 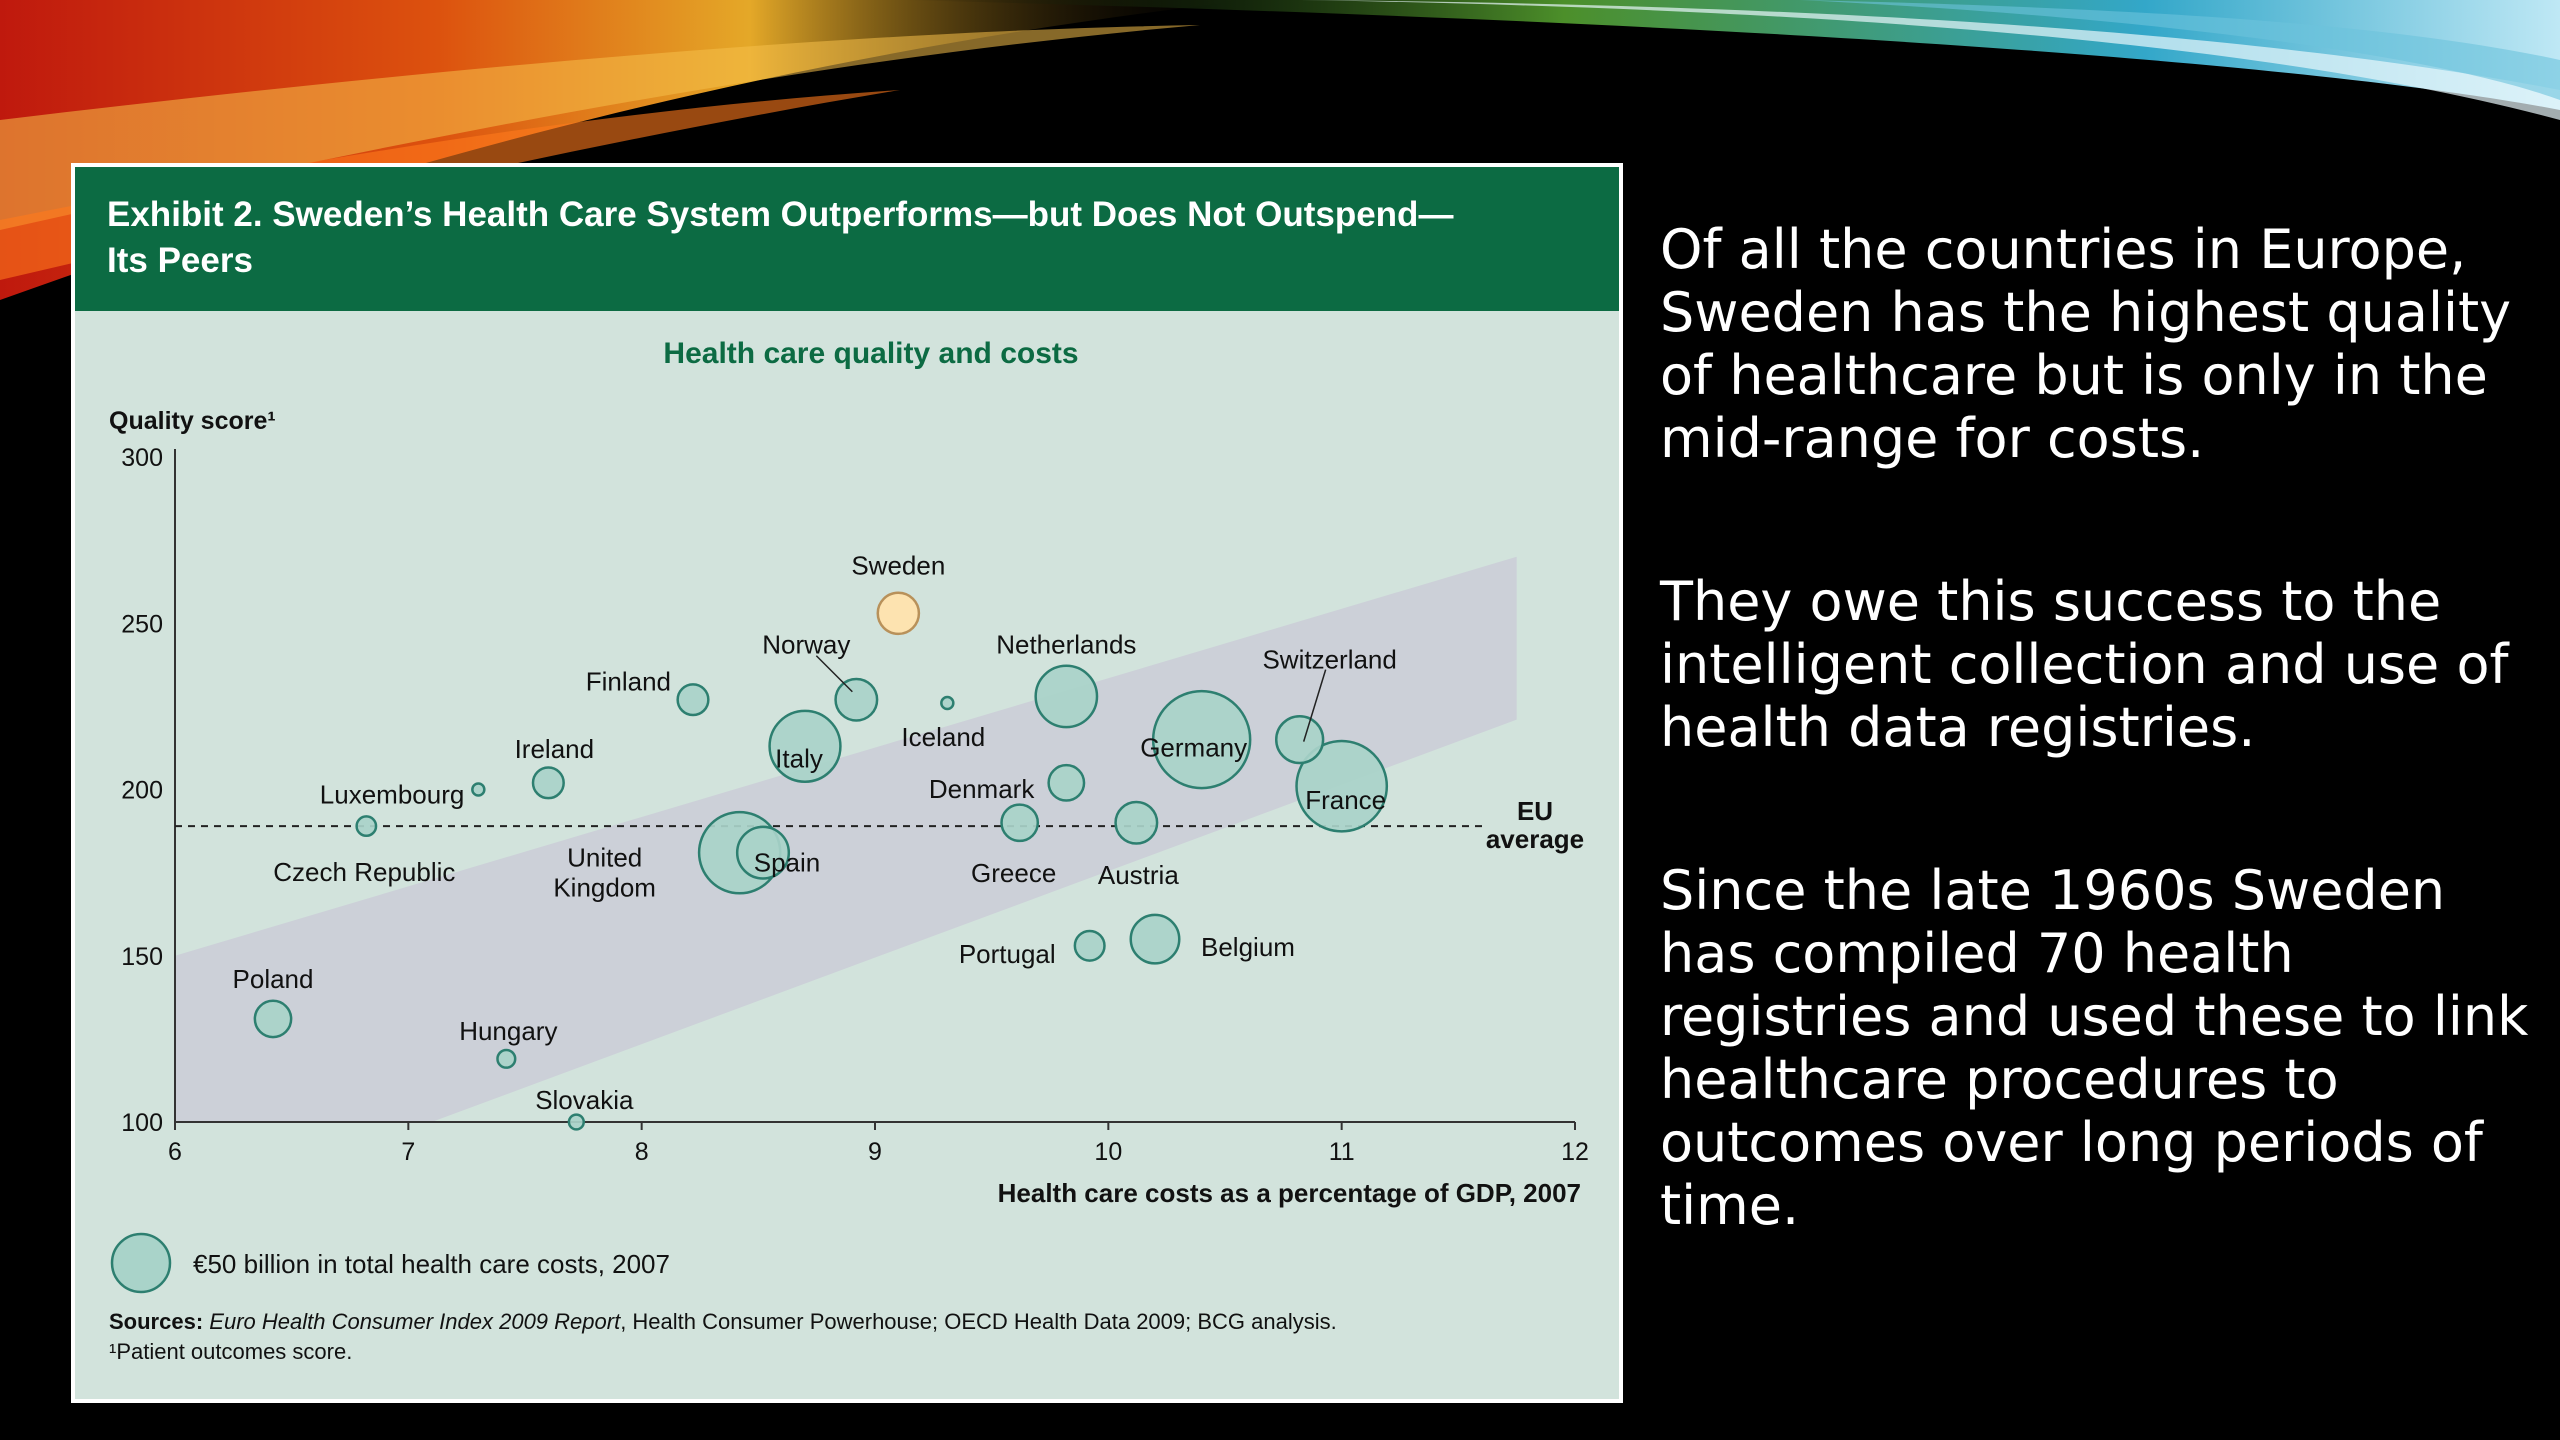 I want to click on bubble-sweden, so click(x=898, y=613).